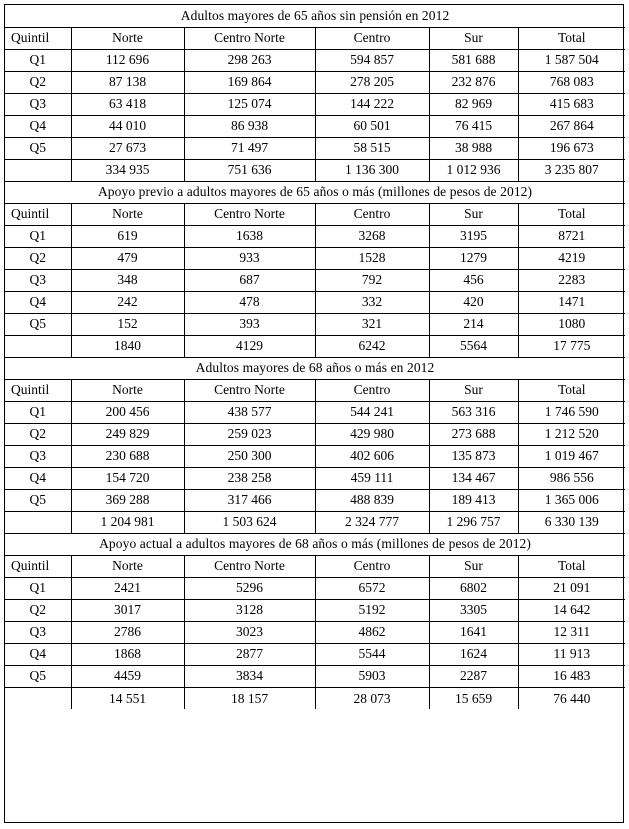 The width and height of the screenshot is (629, 829). What do you see at coordinates (571, 610) in the screenshot?
I see `table-cell: 14 642` at bounding box center [571, 610].